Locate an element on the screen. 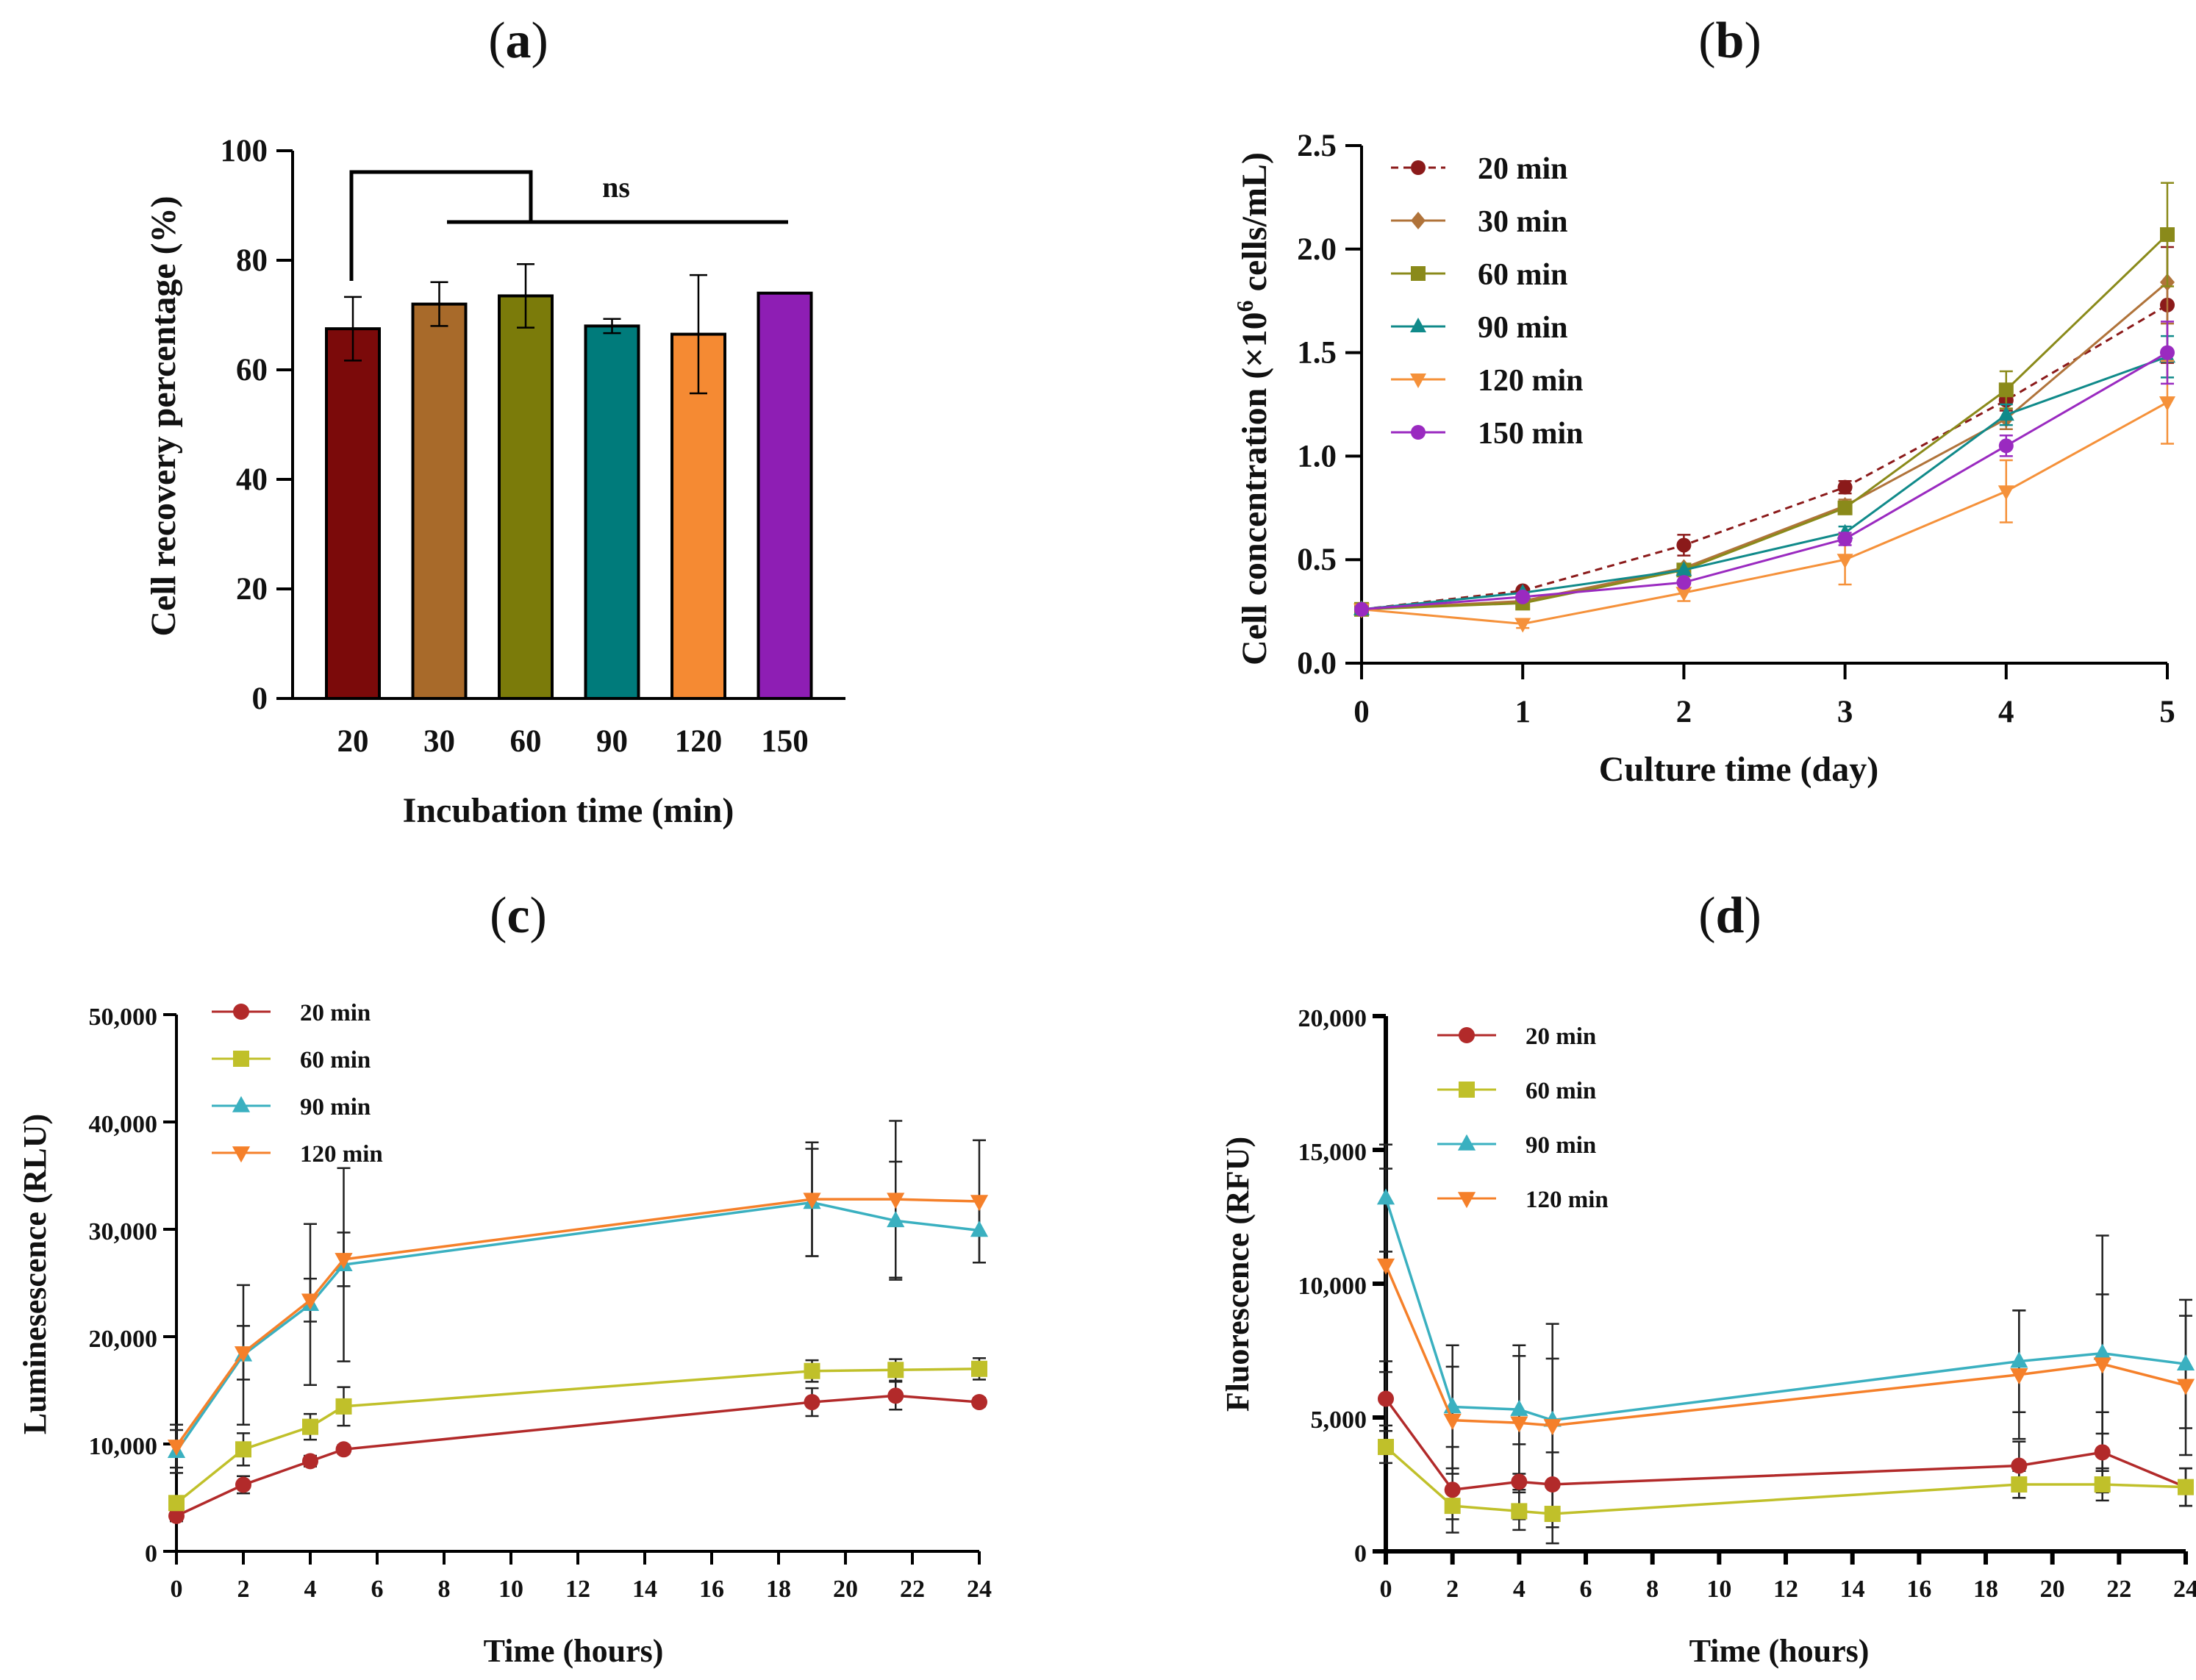 Image resolution: width=2196 pixels, height=1680 pixels. d-x-tick-label: 4 is located at coordinates (1519, 1589).